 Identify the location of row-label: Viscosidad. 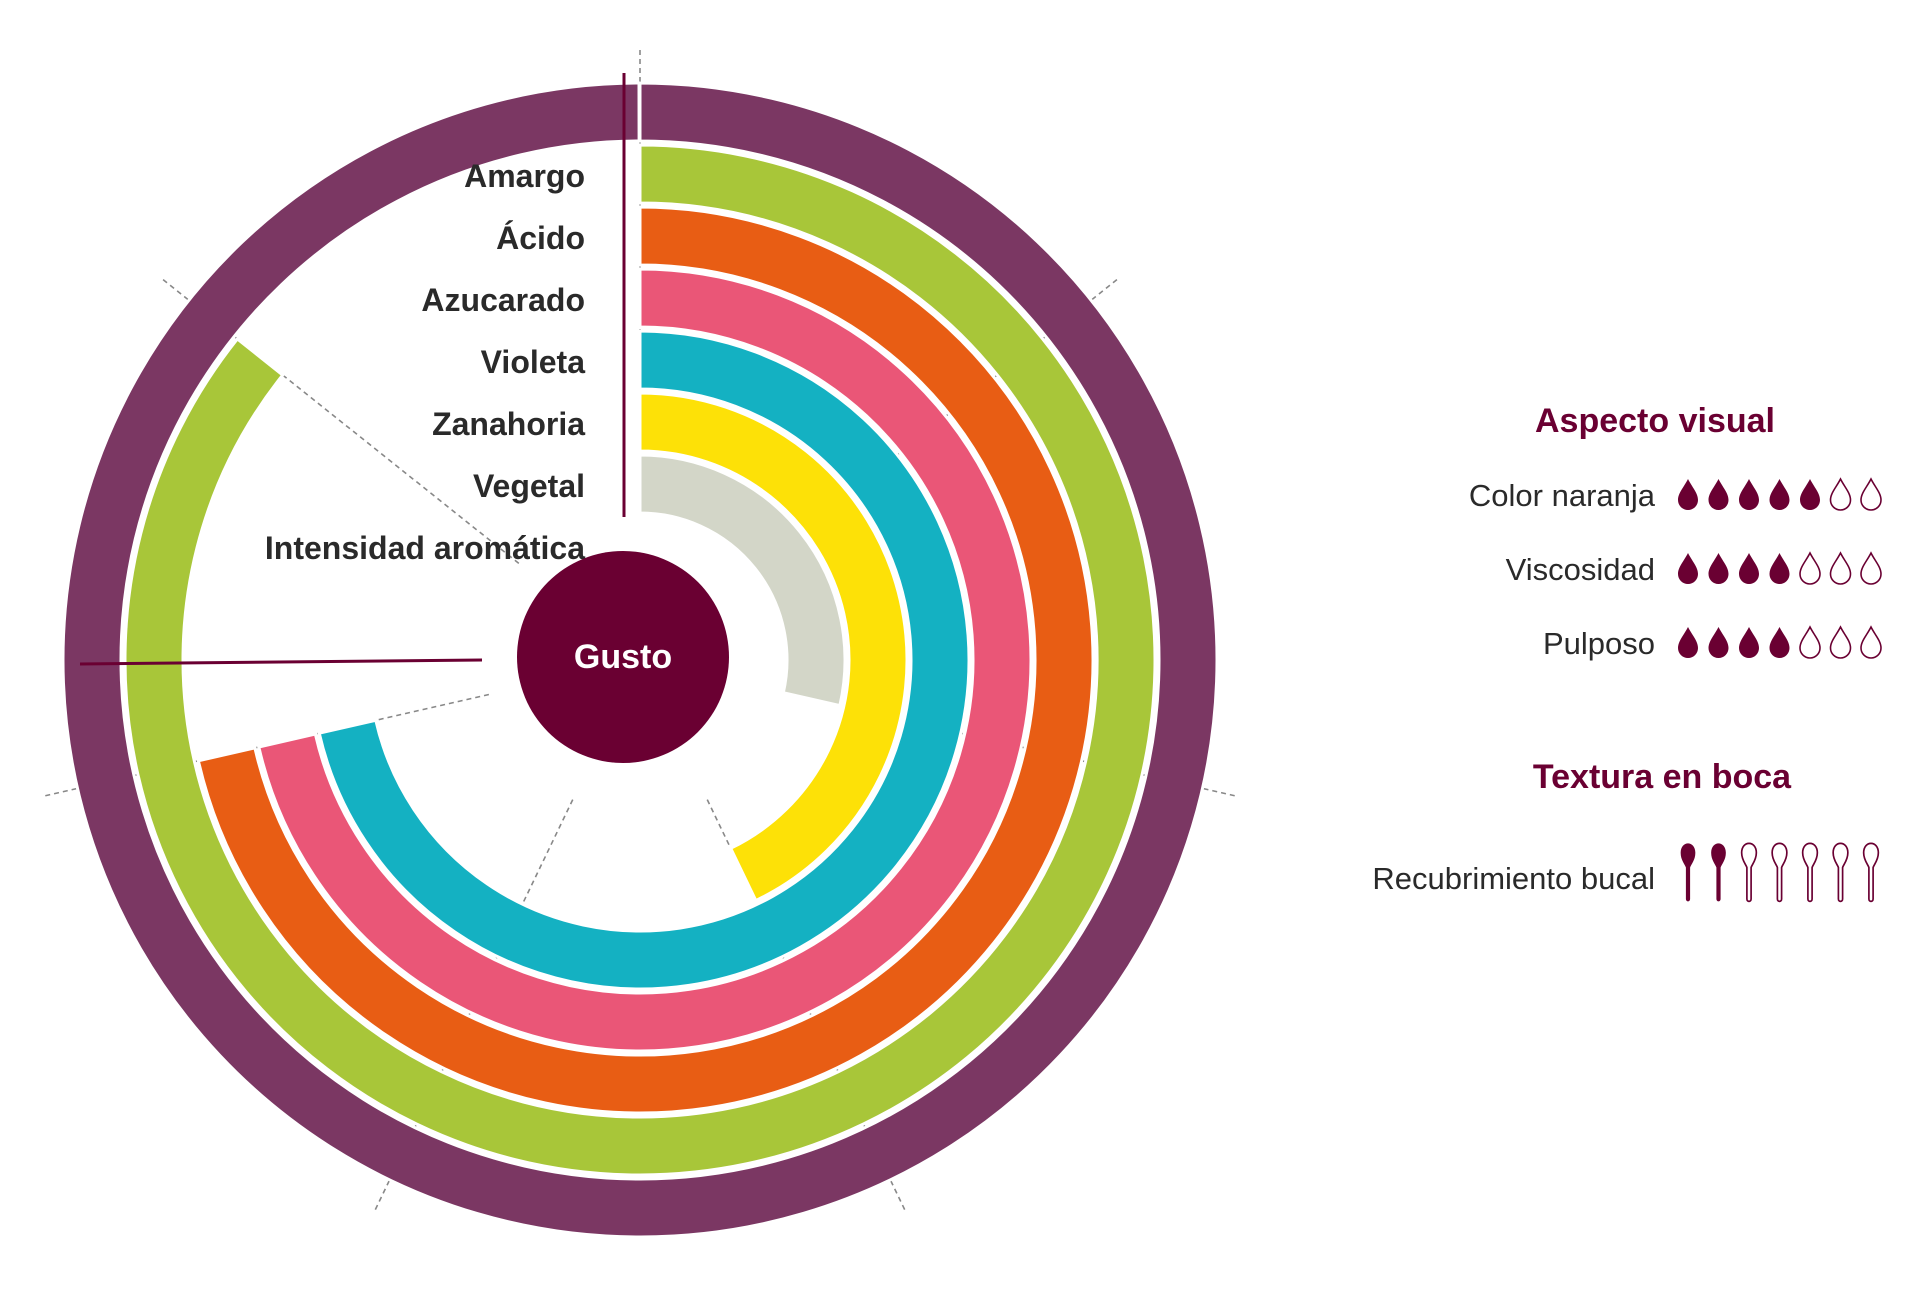
(1580, 569).